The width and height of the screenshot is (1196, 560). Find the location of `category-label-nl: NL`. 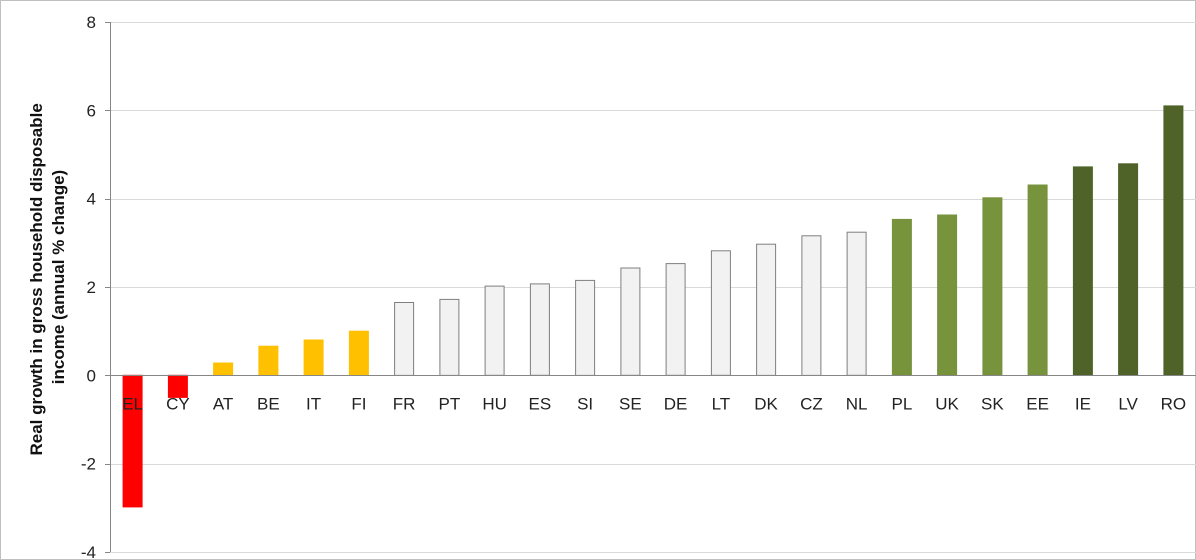

category-label-nl: NL is located at coordinates (857, 403).